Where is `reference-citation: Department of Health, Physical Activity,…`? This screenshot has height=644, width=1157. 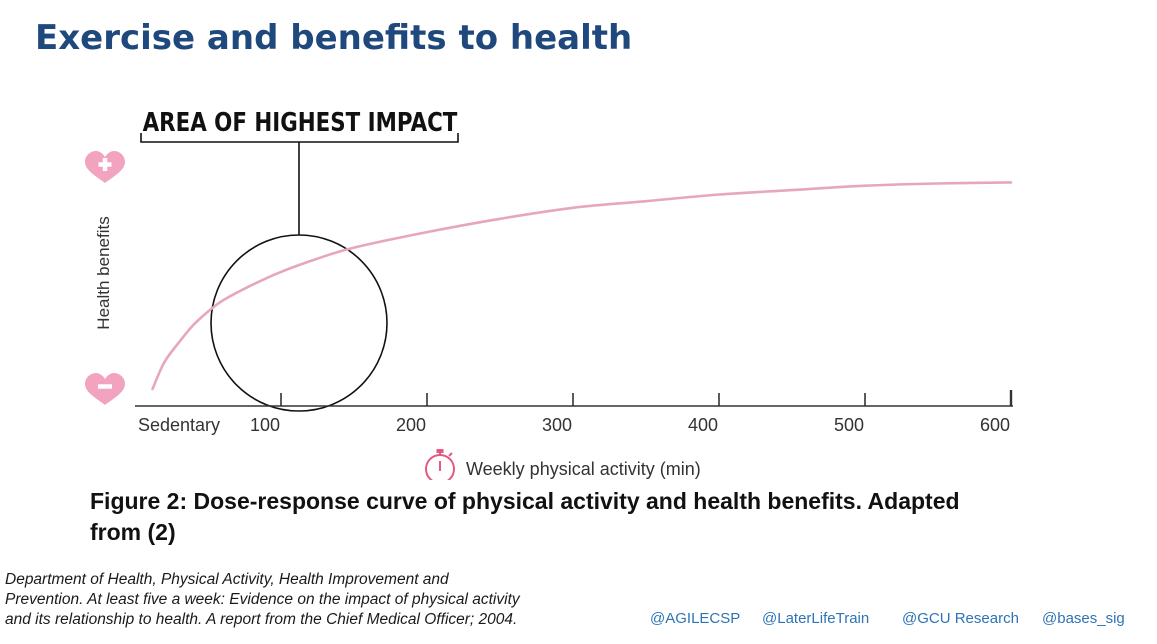
reference-citation: Department of Health, Physical Activity,… is located at coordinates (305, 600).